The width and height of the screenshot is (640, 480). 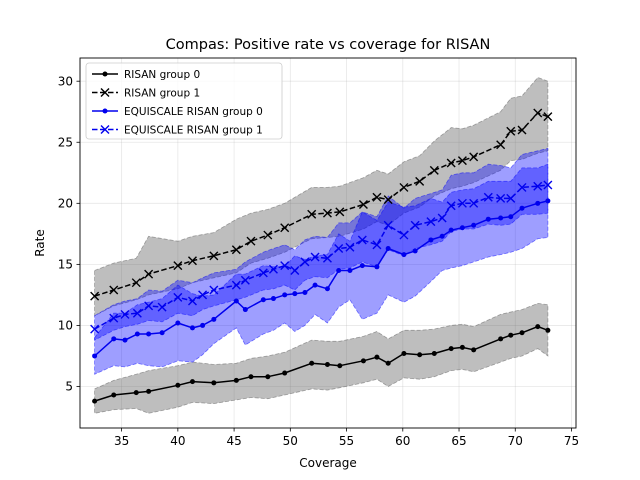 What do you see at coordinates (571, 441) in the screenshot?
I see `x-tick-label: 75` at bounding box center [571, 441].